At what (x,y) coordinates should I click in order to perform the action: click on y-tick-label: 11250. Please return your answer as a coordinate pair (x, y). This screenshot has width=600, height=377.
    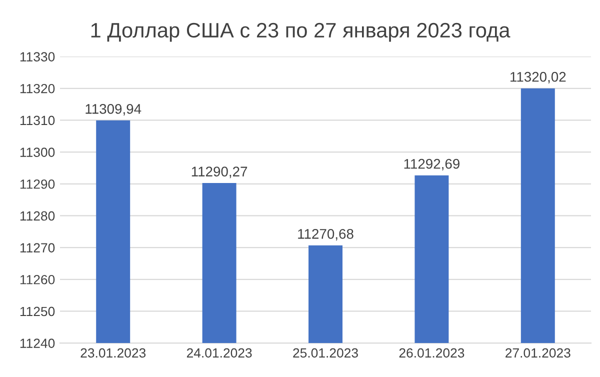
    Looking at the image, I should click on (37, 311).